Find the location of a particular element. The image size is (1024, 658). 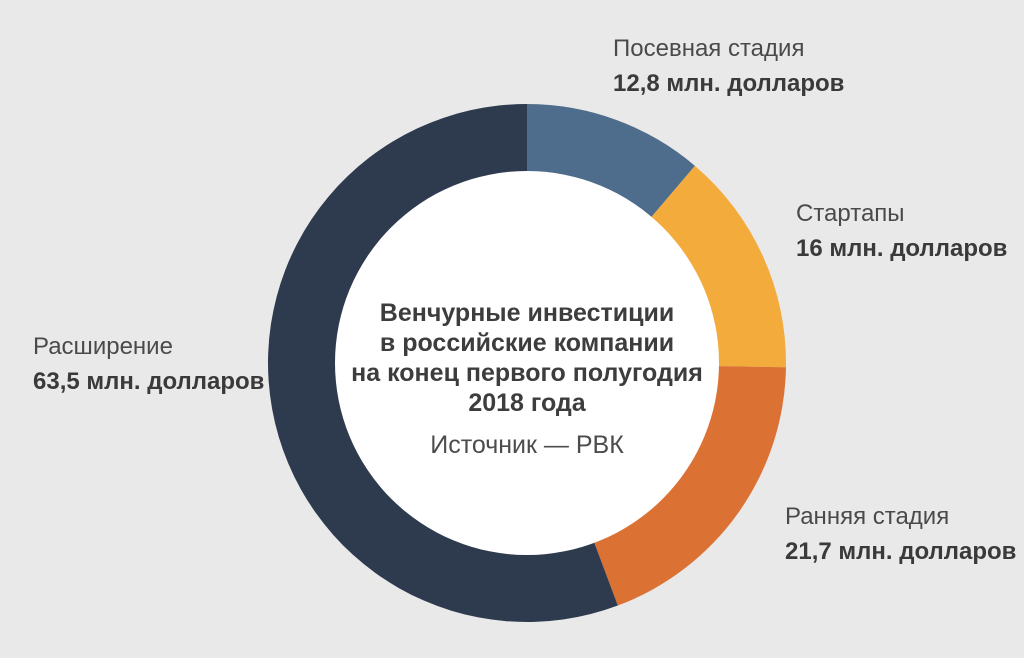

chart-title-line-2: в российские компании is located at coordinates (527, 343).